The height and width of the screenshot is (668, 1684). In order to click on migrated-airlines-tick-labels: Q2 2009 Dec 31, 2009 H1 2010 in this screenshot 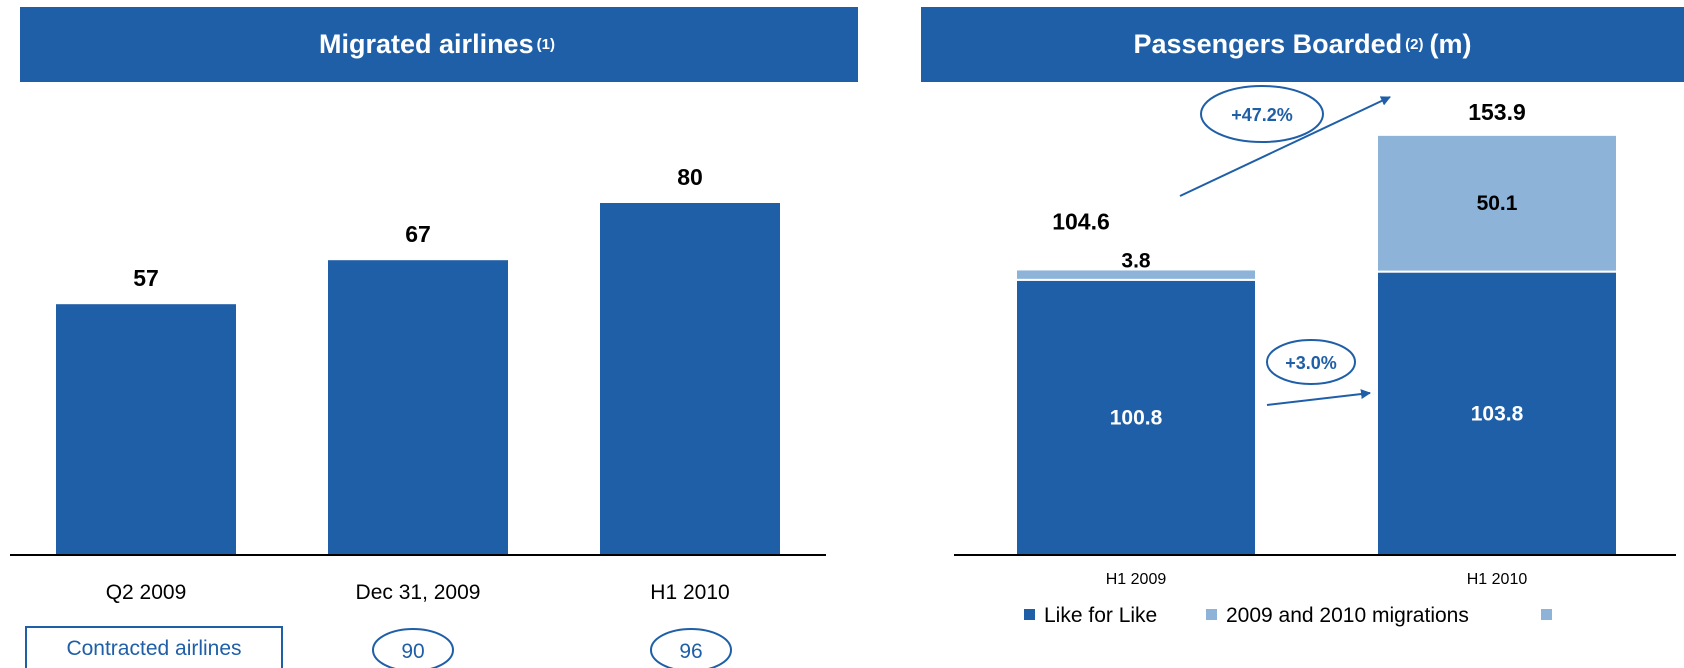, I will do `click(418, 592)`.